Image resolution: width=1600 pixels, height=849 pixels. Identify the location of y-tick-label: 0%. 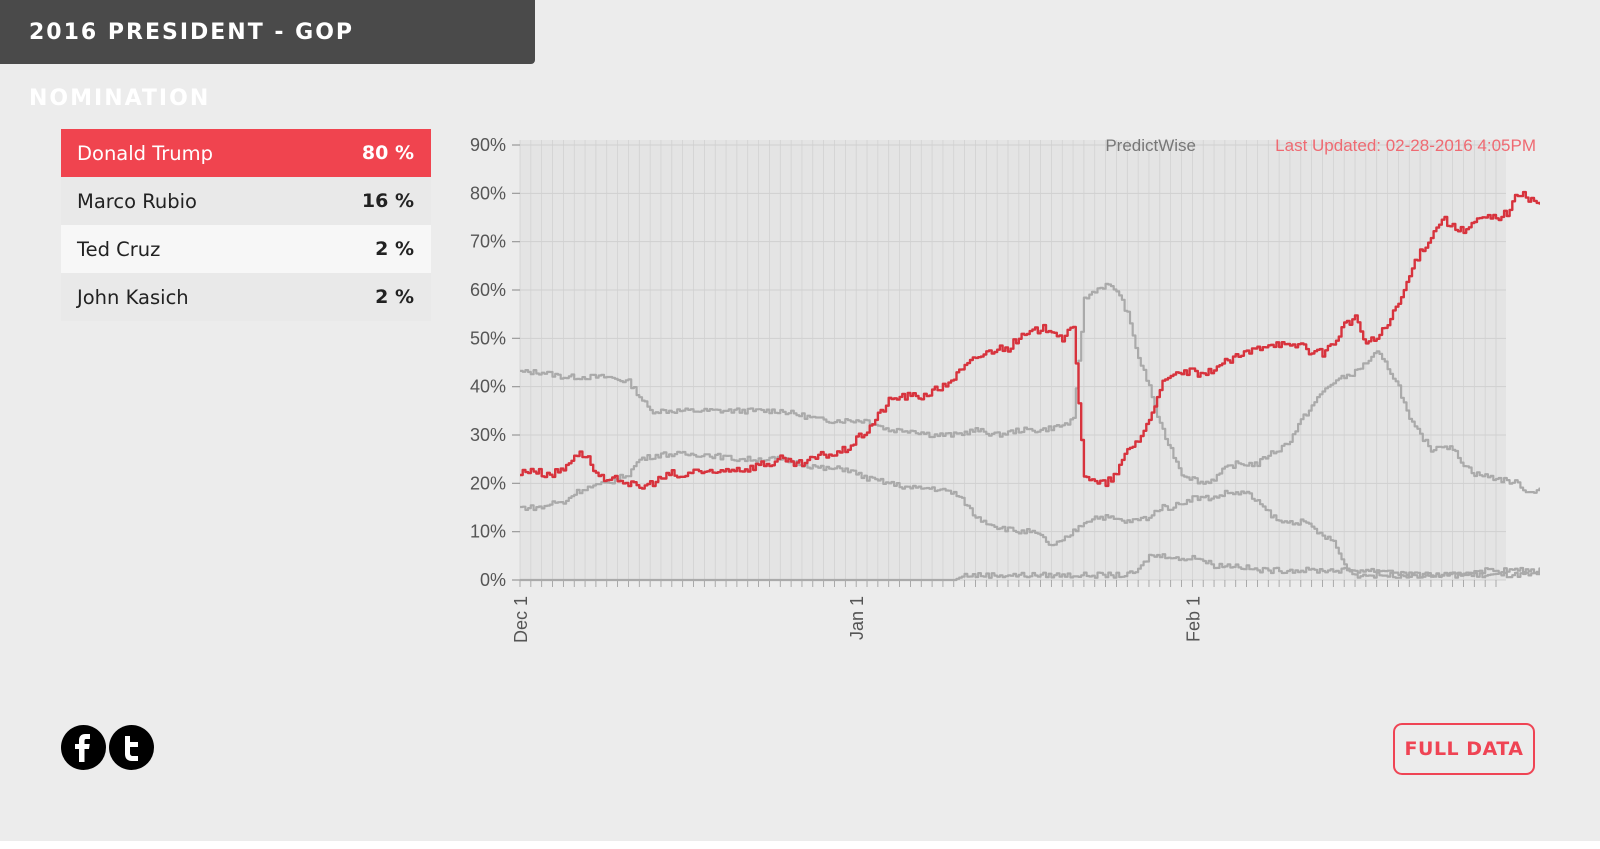
(493, 580).